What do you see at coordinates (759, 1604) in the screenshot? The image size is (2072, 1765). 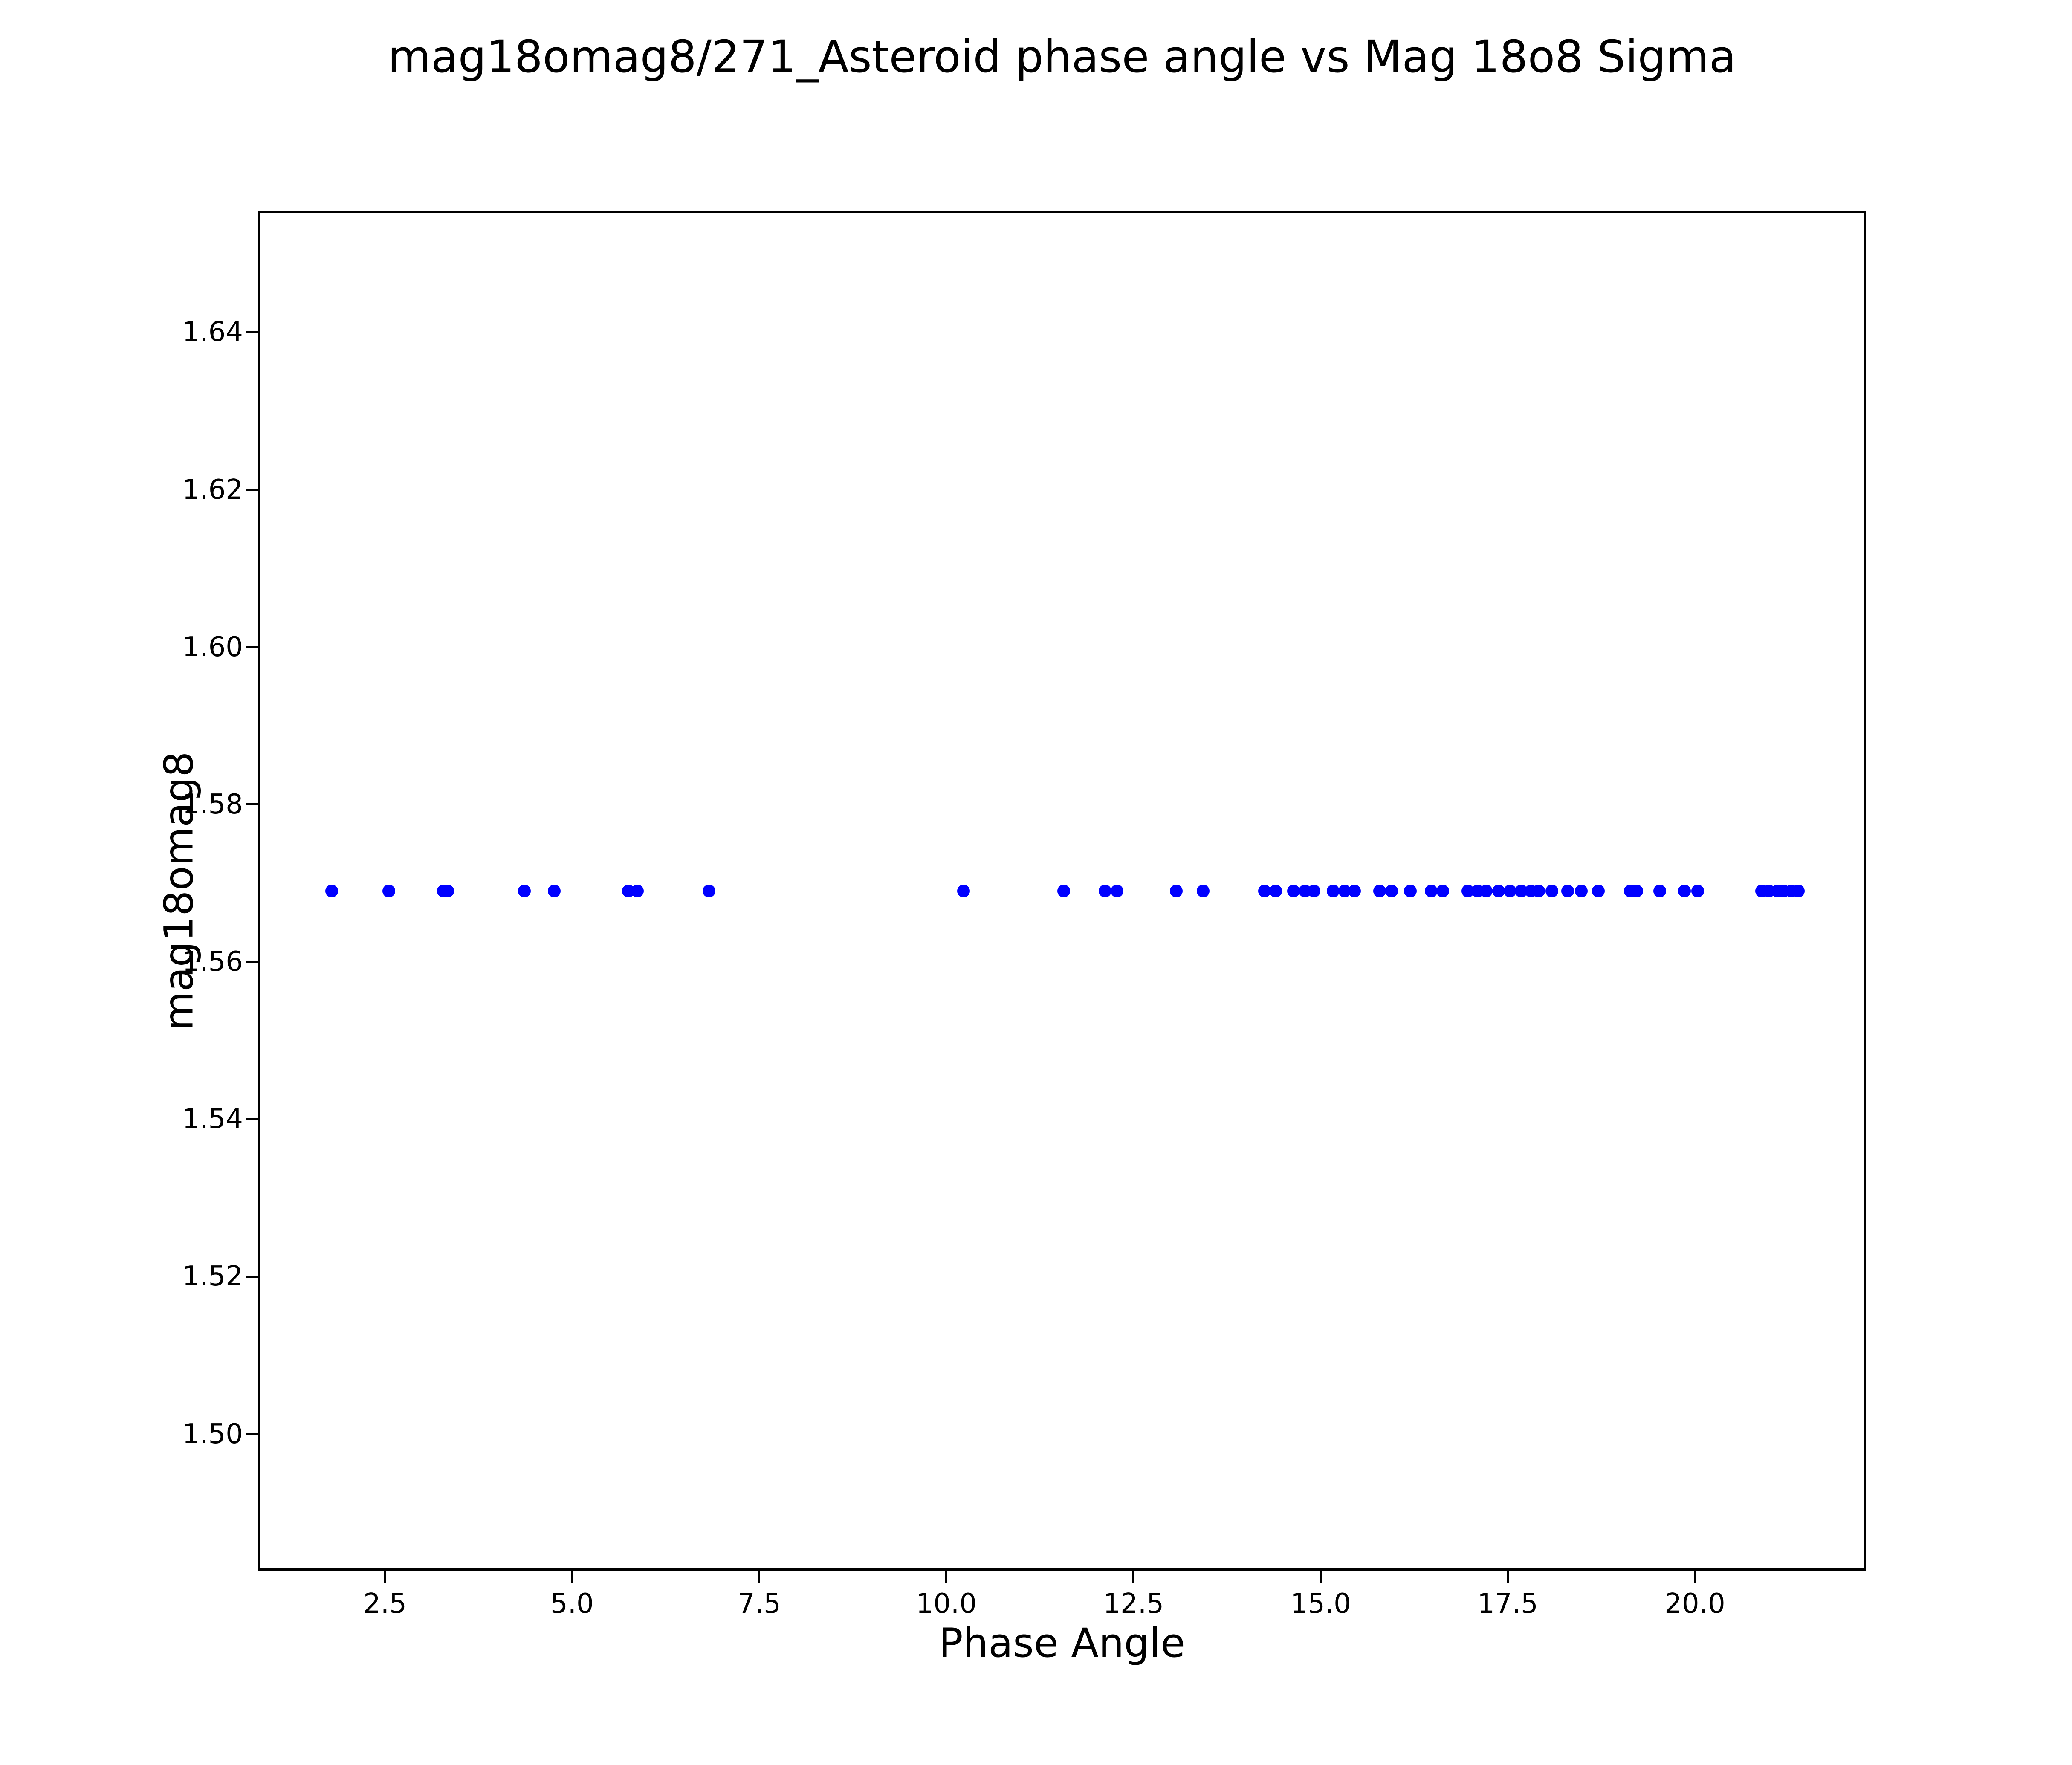 I see `x-tick-label: 7.5` at bounding box center [759, 1604].